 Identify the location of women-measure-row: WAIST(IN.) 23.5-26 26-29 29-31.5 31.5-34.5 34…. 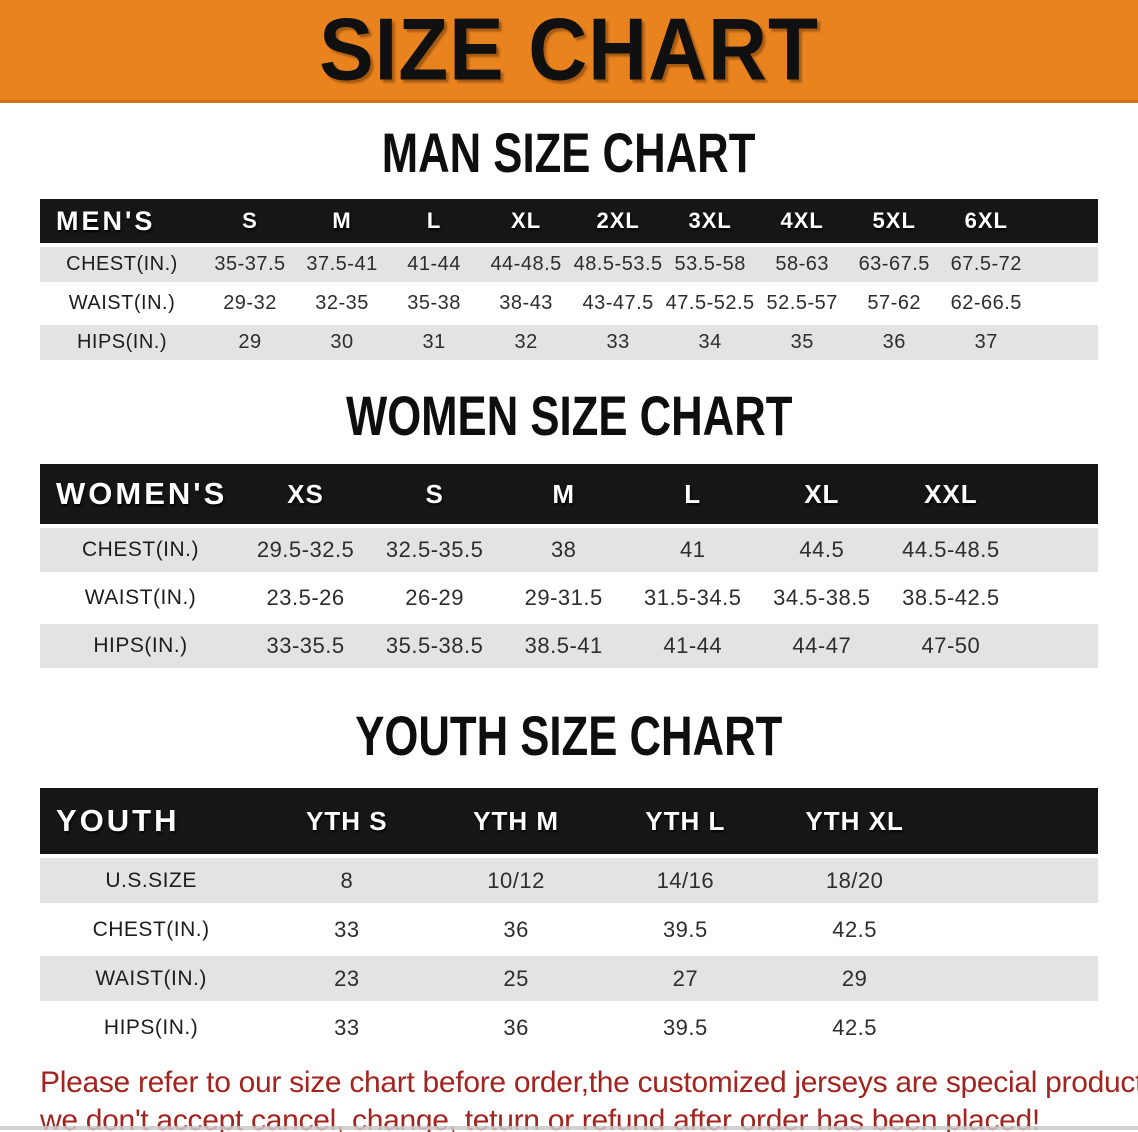
(569, 596).